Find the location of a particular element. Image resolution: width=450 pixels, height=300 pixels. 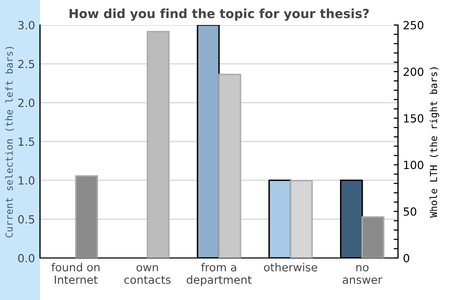

y-tick-label: 1.5 is located at coordinates (26, 142).